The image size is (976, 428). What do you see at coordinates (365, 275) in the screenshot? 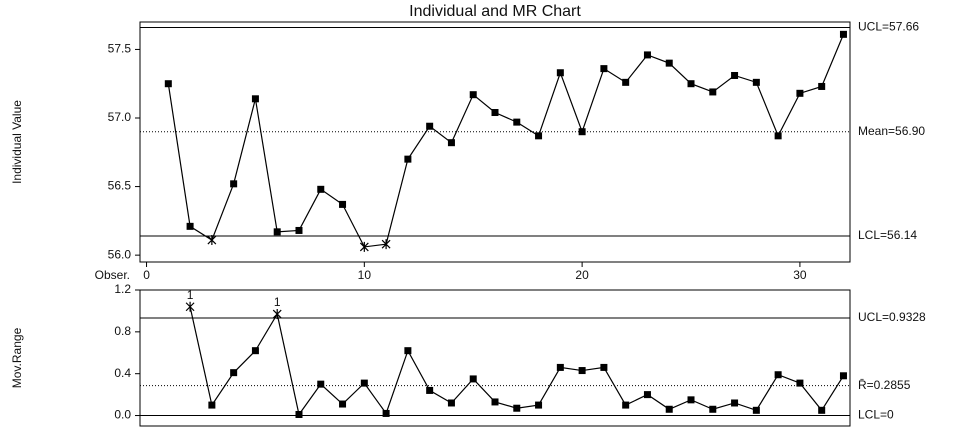
I see `x-tick-label: 10` at bounding box center [365, 275].